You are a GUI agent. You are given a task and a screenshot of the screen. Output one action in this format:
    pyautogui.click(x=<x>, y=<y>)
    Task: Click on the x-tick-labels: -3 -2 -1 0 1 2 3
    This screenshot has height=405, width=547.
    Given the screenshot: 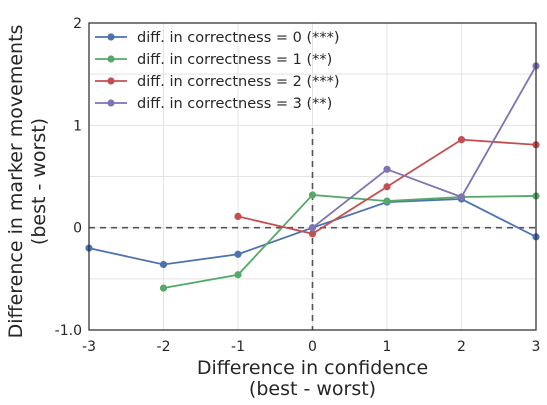 What is the action you would take?
    pyautogui.click(x=311, y=347)
    